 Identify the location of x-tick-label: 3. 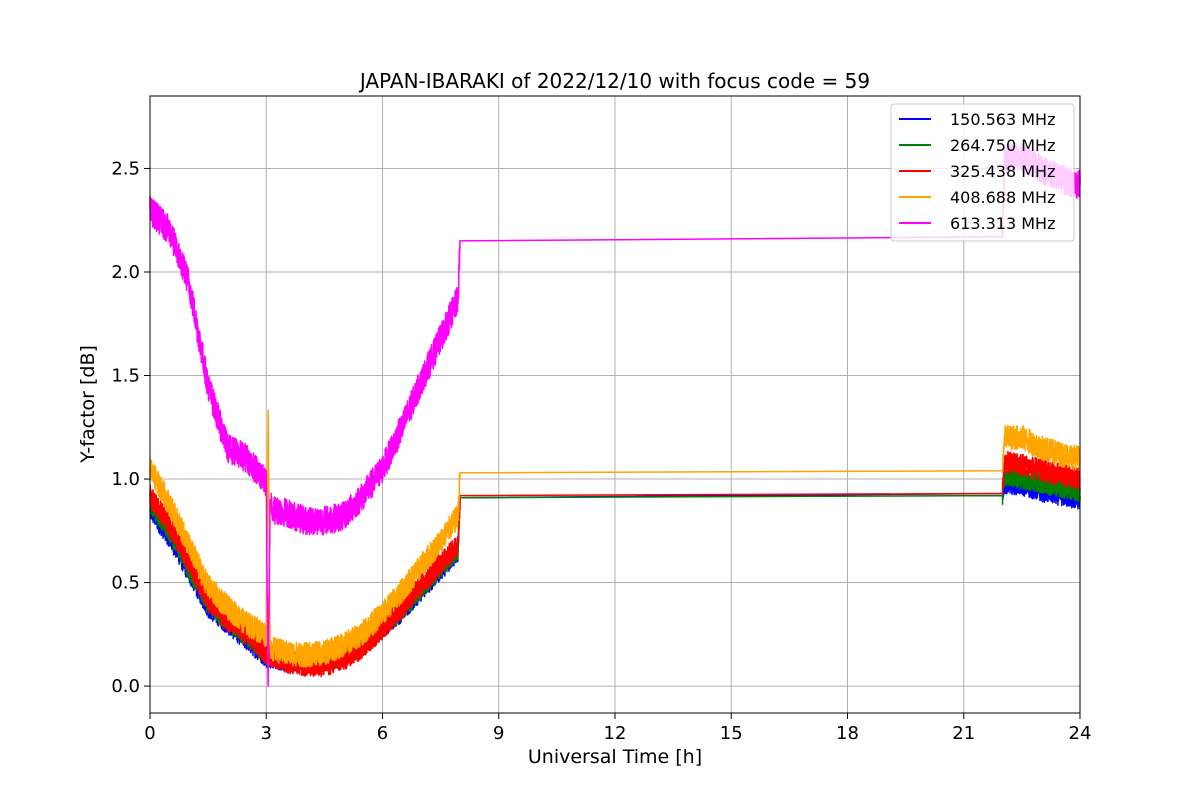
(266, 733).